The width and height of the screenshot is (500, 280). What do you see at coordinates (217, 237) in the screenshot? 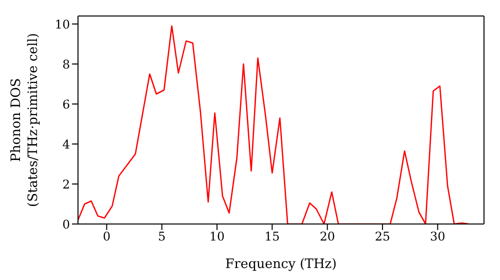
I see `x-tick-label: 10` at bounding box center [217, 237].